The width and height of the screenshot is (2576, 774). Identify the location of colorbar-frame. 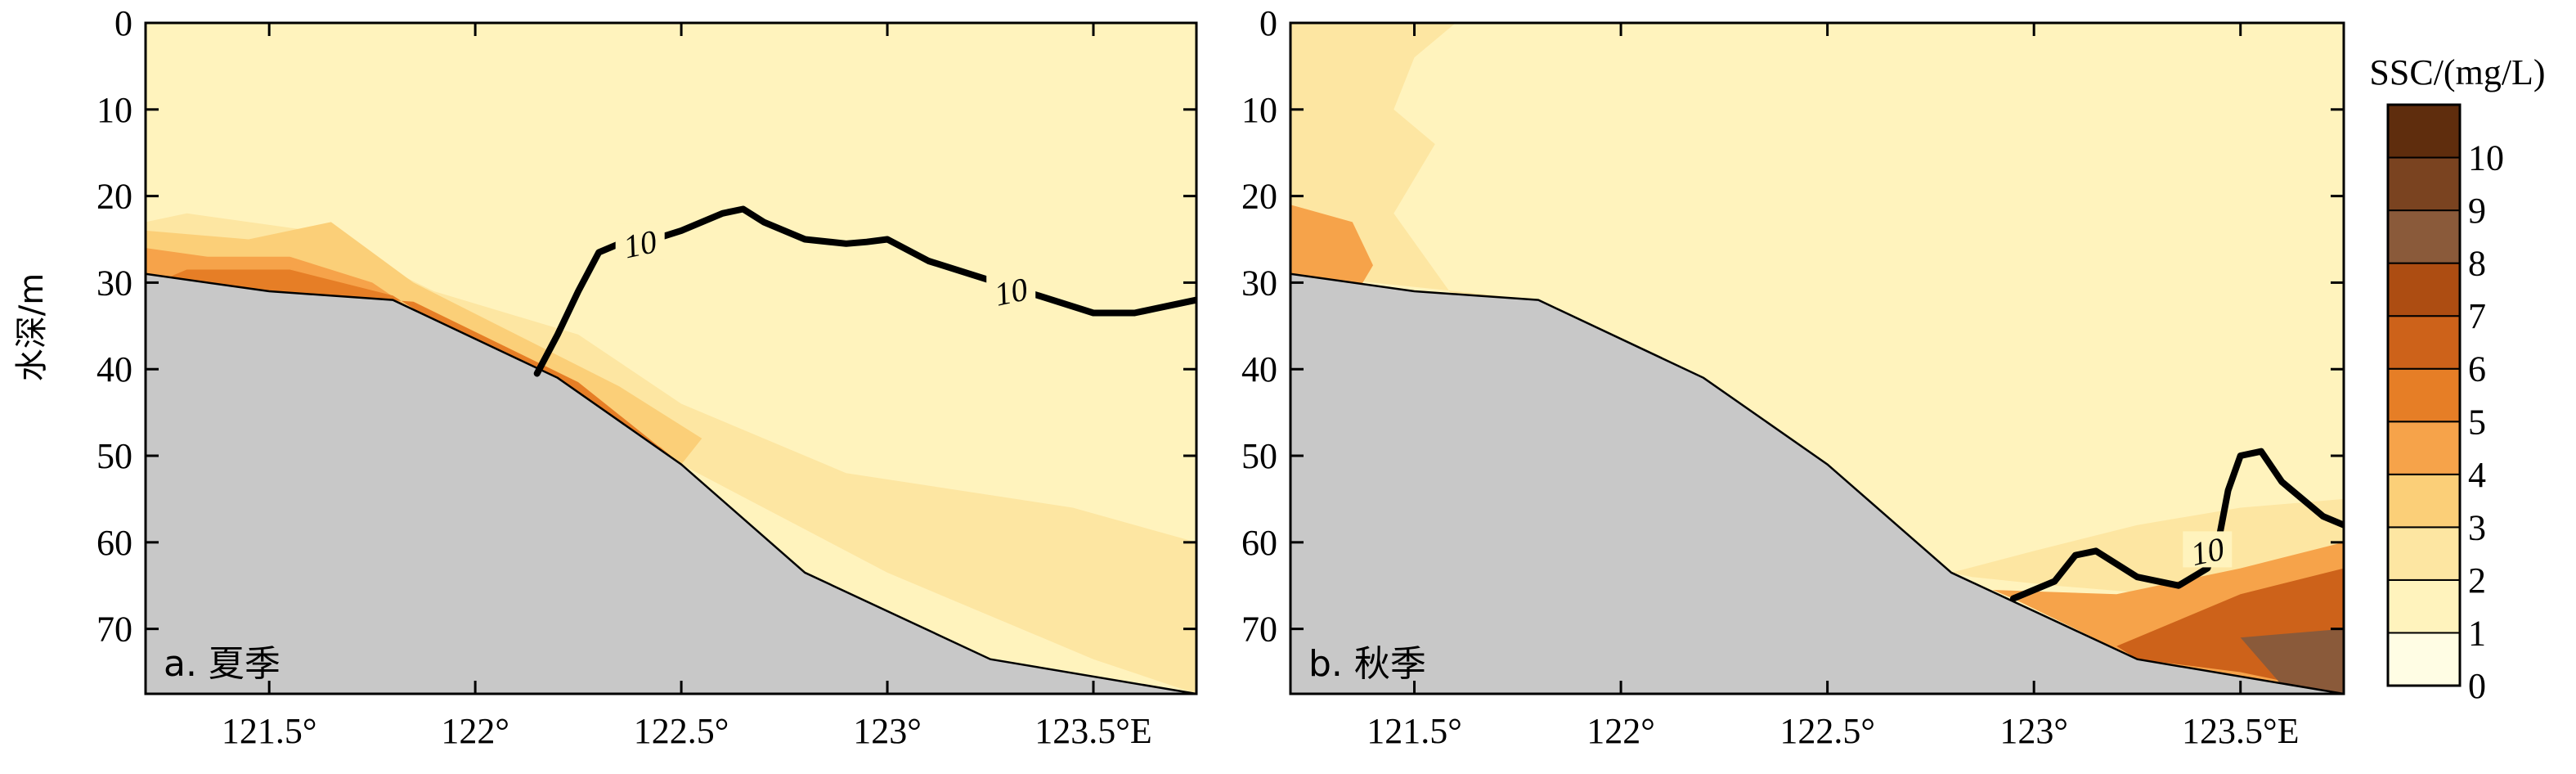
(2424, 395).